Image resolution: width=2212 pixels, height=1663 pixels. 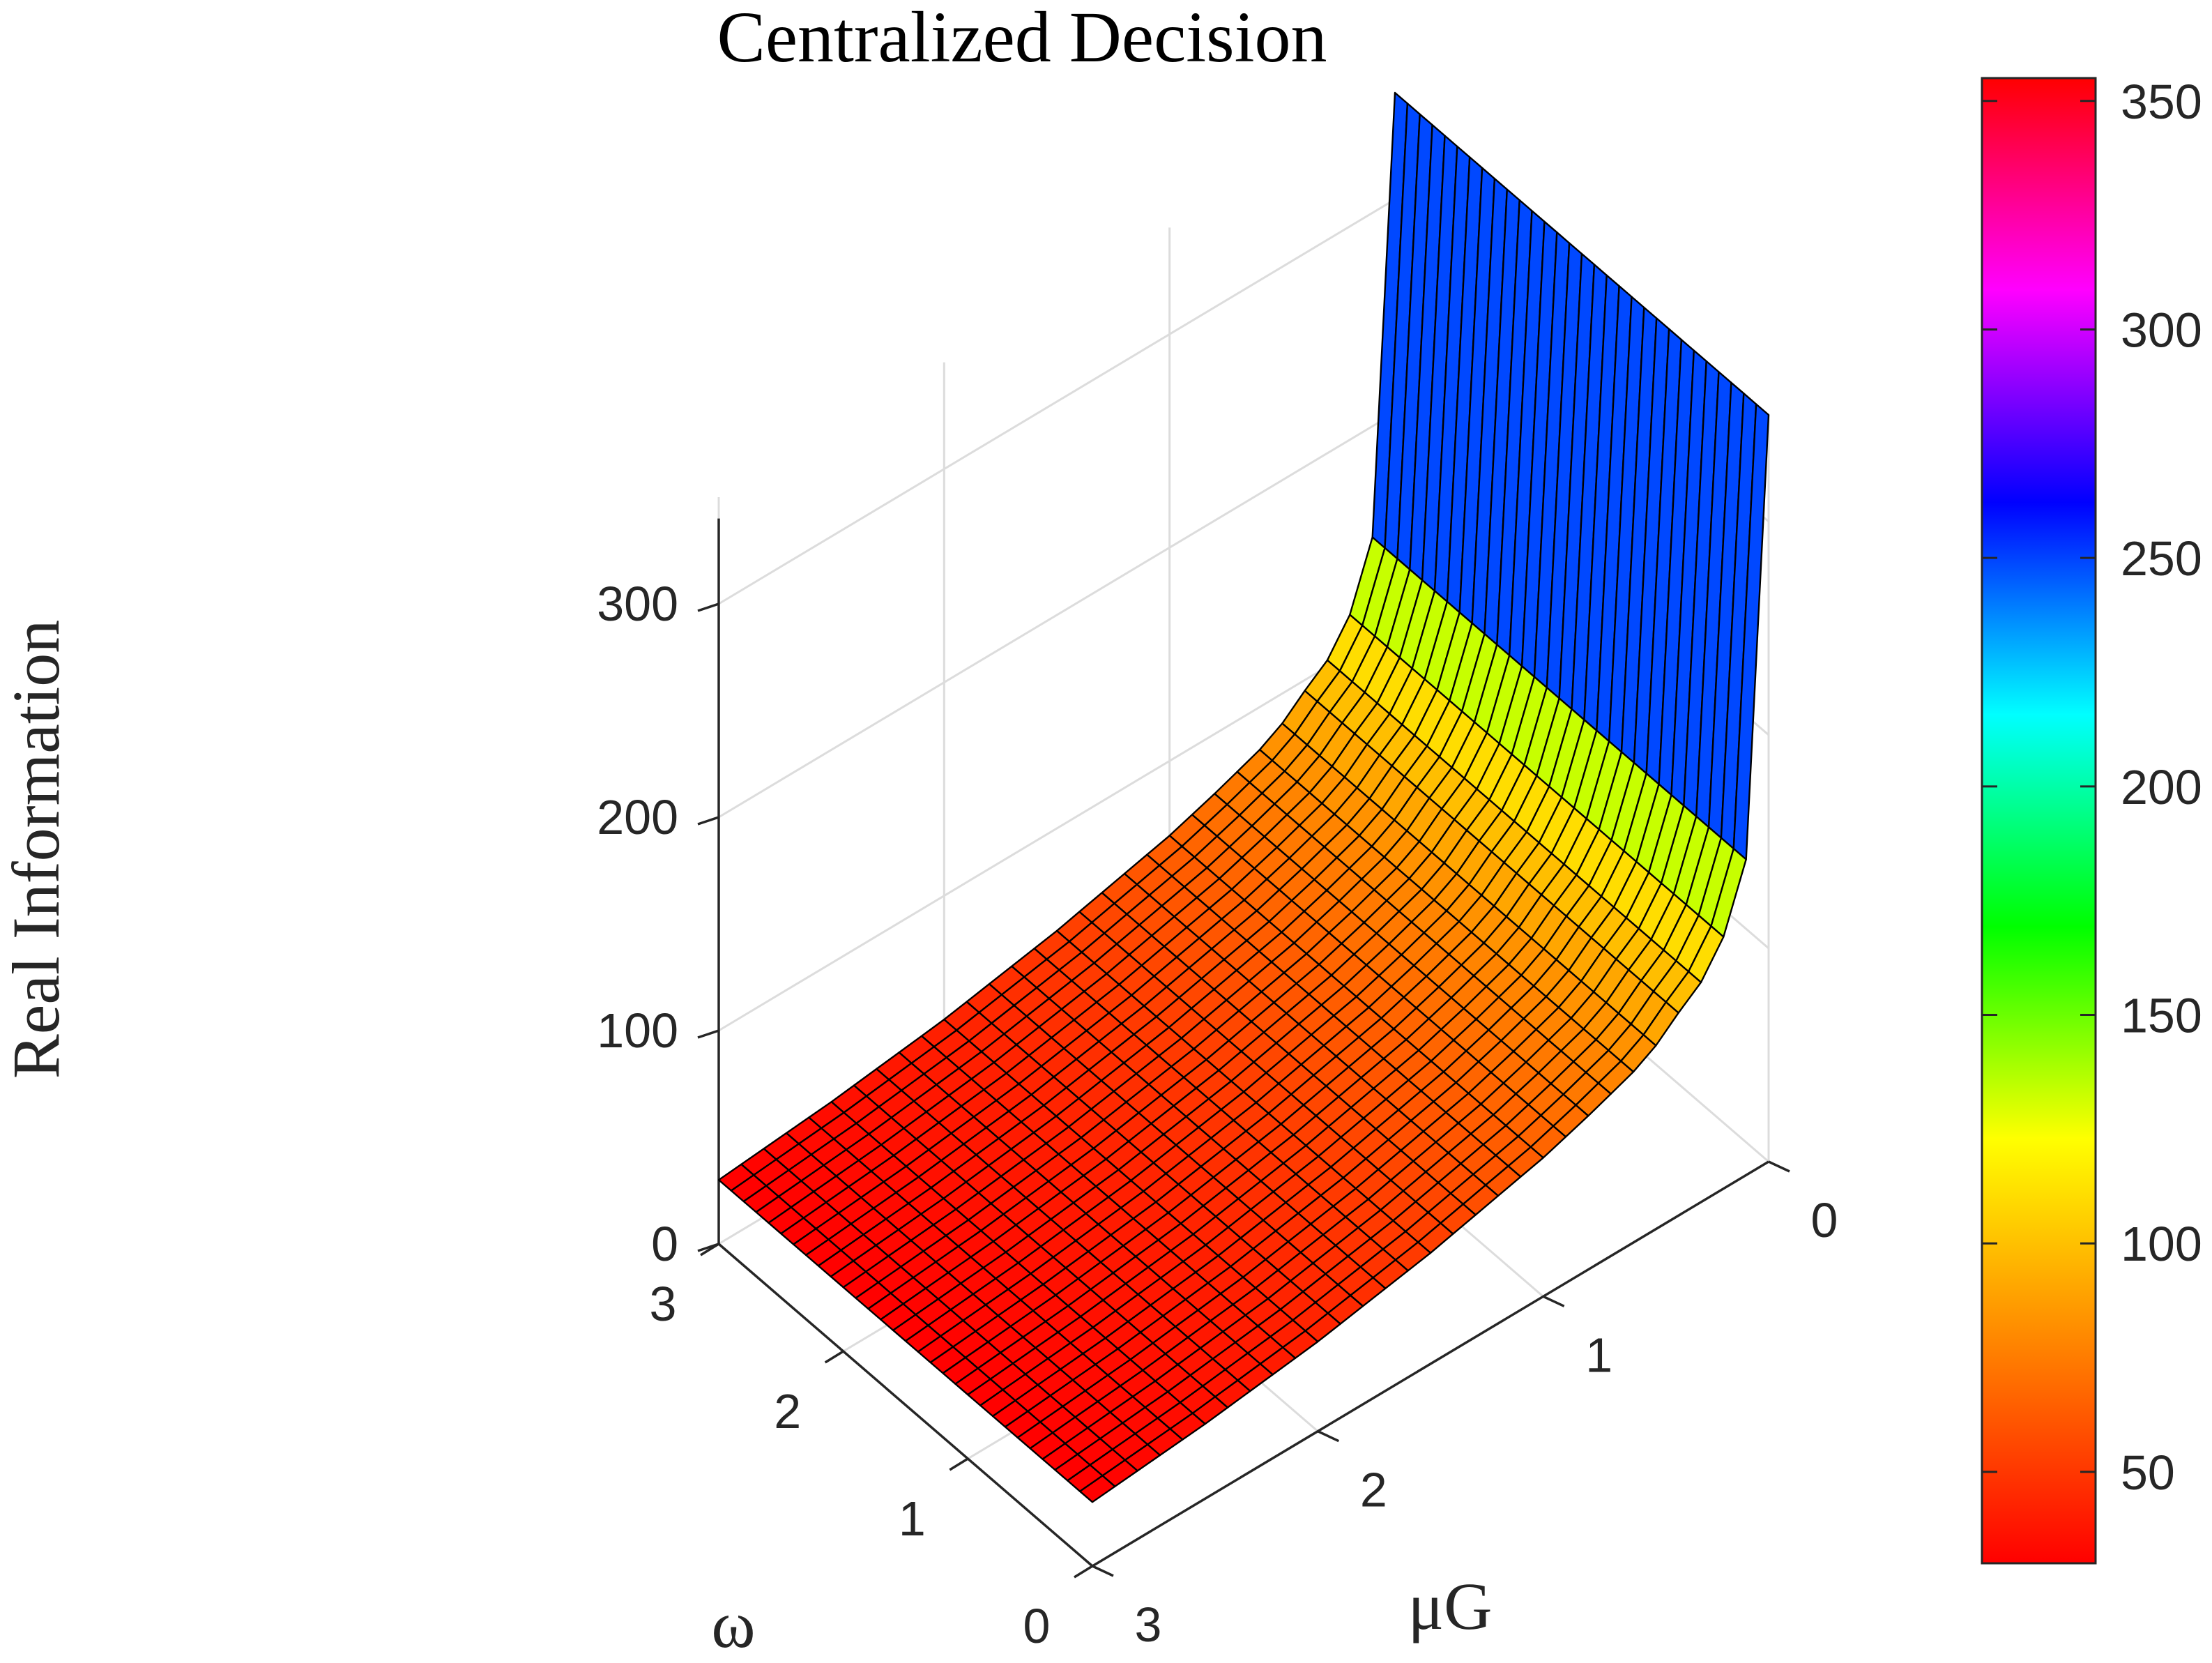 What do you see at coordinates (2161, 787) in the screenshot?
I see `colorbar-tick-label: 200` at bounding box center [2161, 787].